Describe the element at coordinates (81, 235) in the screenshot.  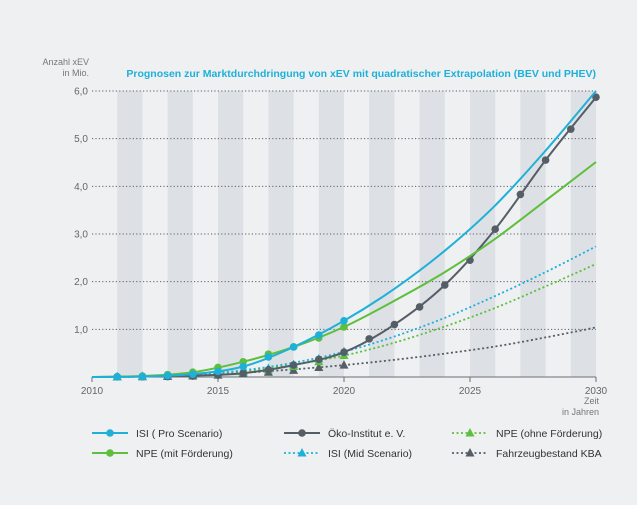
I see `y-tick-label: 3,0` at that location.